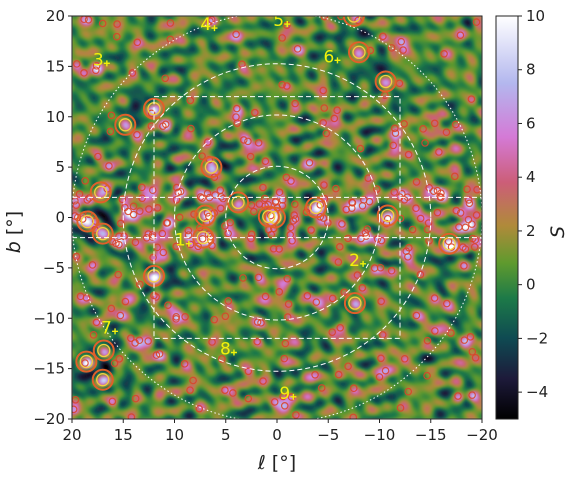 This screenshot has height=480, width=576. What do you see at coordinates (354, 261) in the screenshot?
I see `source-label: 2` at bounding box center [354, 261].